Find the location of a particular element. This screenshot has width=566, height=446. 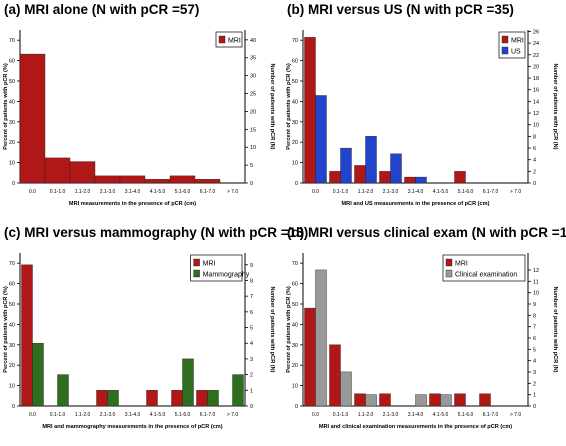

y2-tick-label: 11 is located at coordinates (536, 282).